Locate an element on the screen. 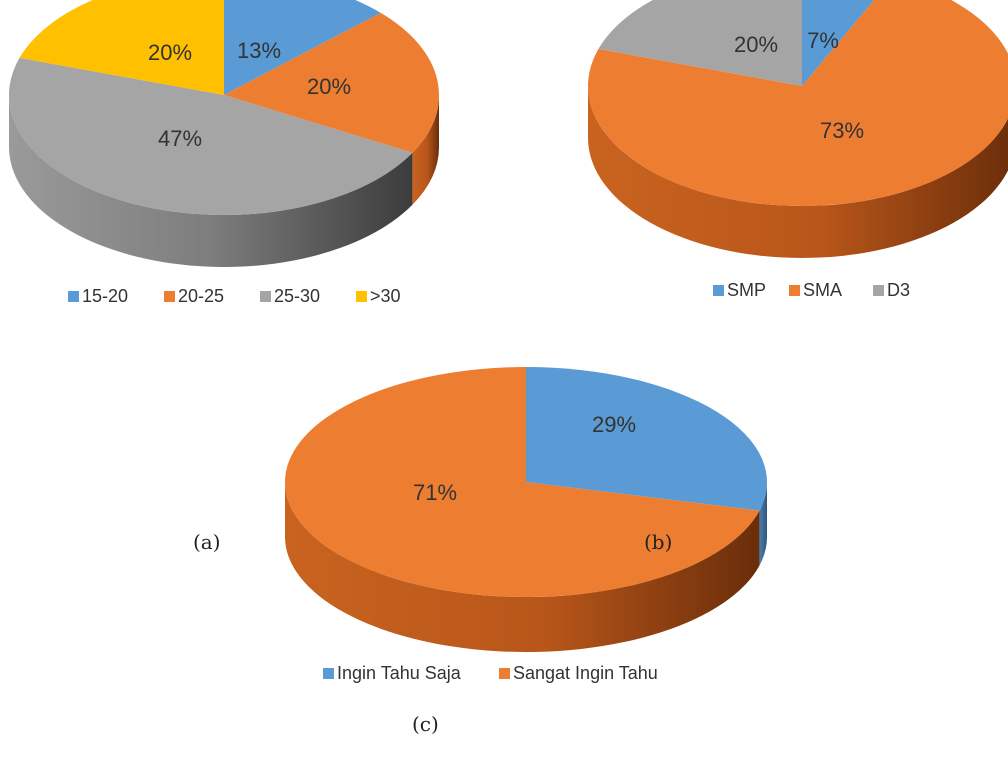 The height and width of the screenshot is (767, 1008). pie-slice-sangat-ingin-tahu is located at coordinates (522, 481).